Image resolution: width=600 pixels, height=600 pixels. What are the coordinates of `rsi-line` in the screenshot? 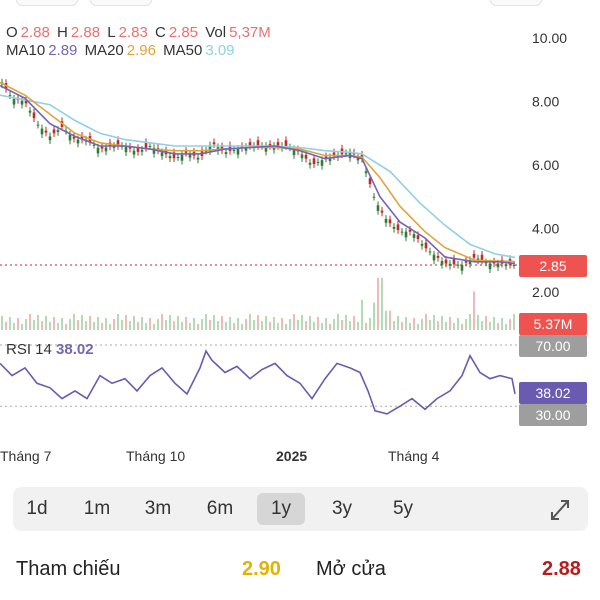 It's located at (258, 382).